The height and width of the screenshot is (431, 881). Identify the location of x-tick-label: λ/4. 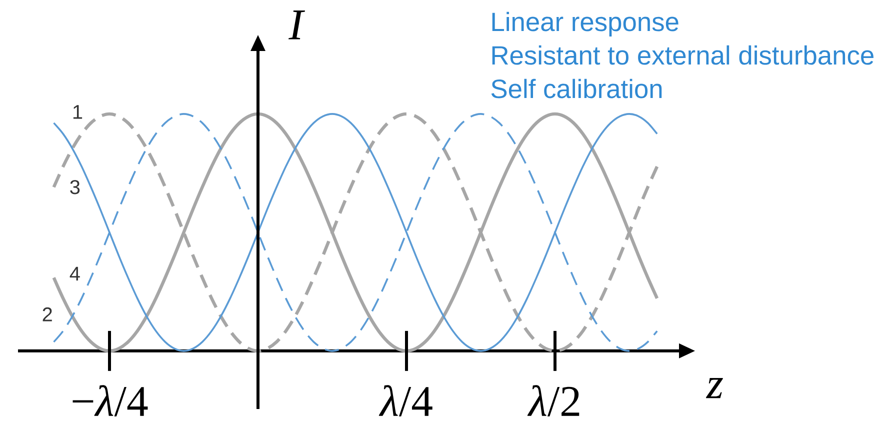
(405, 400).